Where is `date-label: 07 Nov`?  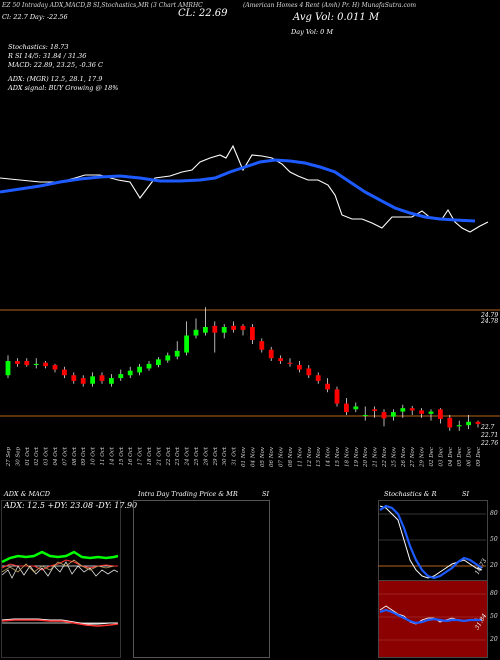
date-label: 07 Nov is located at coordinates (282, 456).